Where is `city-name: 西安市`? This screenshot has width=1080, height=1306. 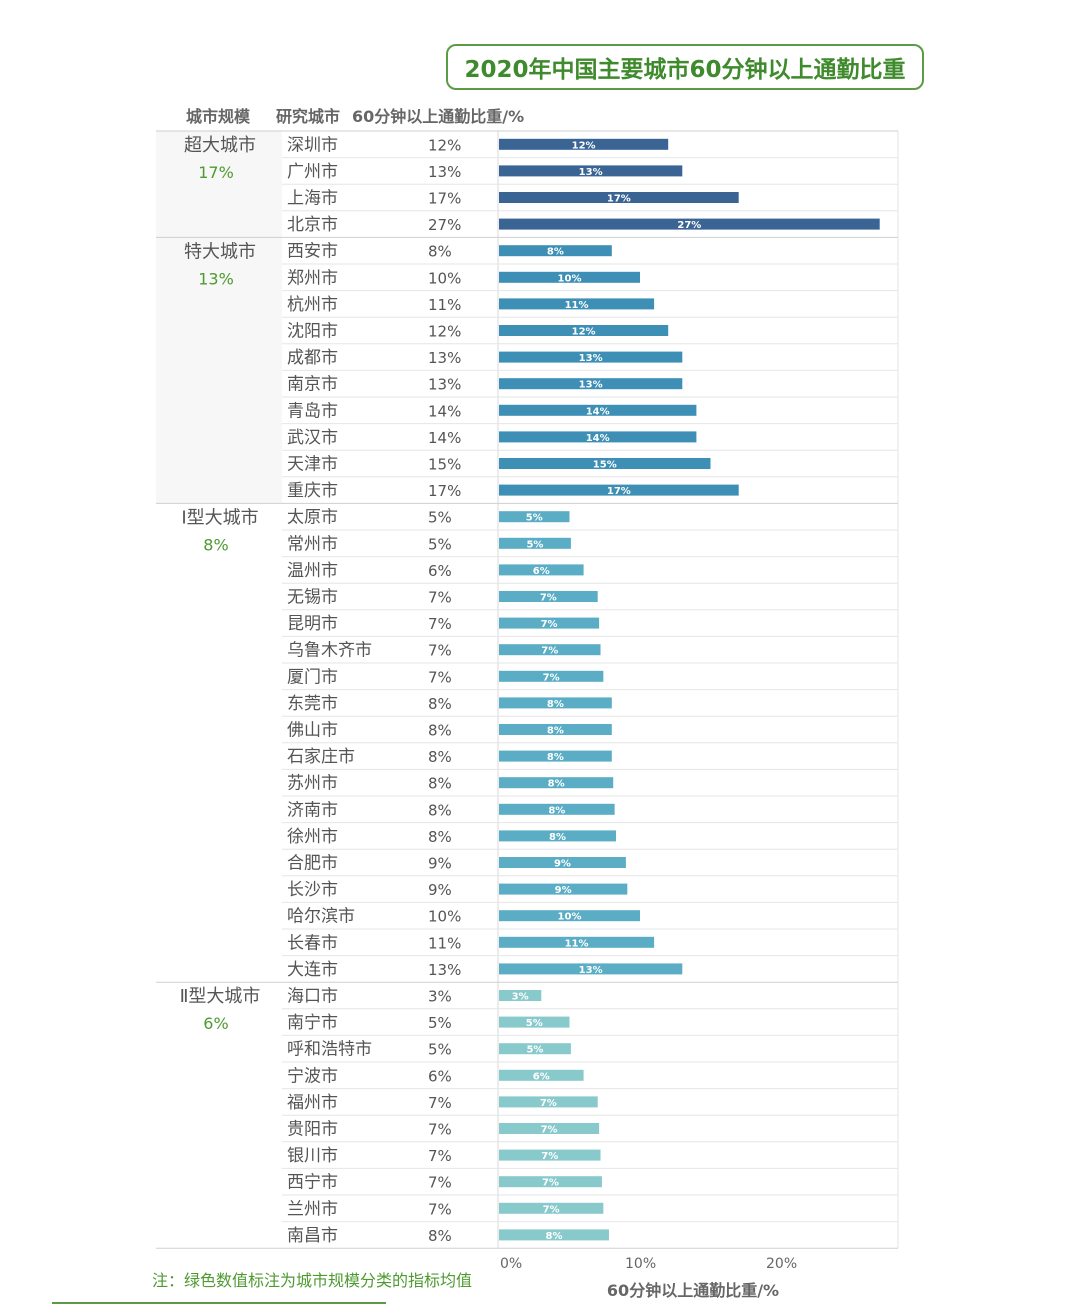
city-name: 西安市 is located at coordinates (312, 252).